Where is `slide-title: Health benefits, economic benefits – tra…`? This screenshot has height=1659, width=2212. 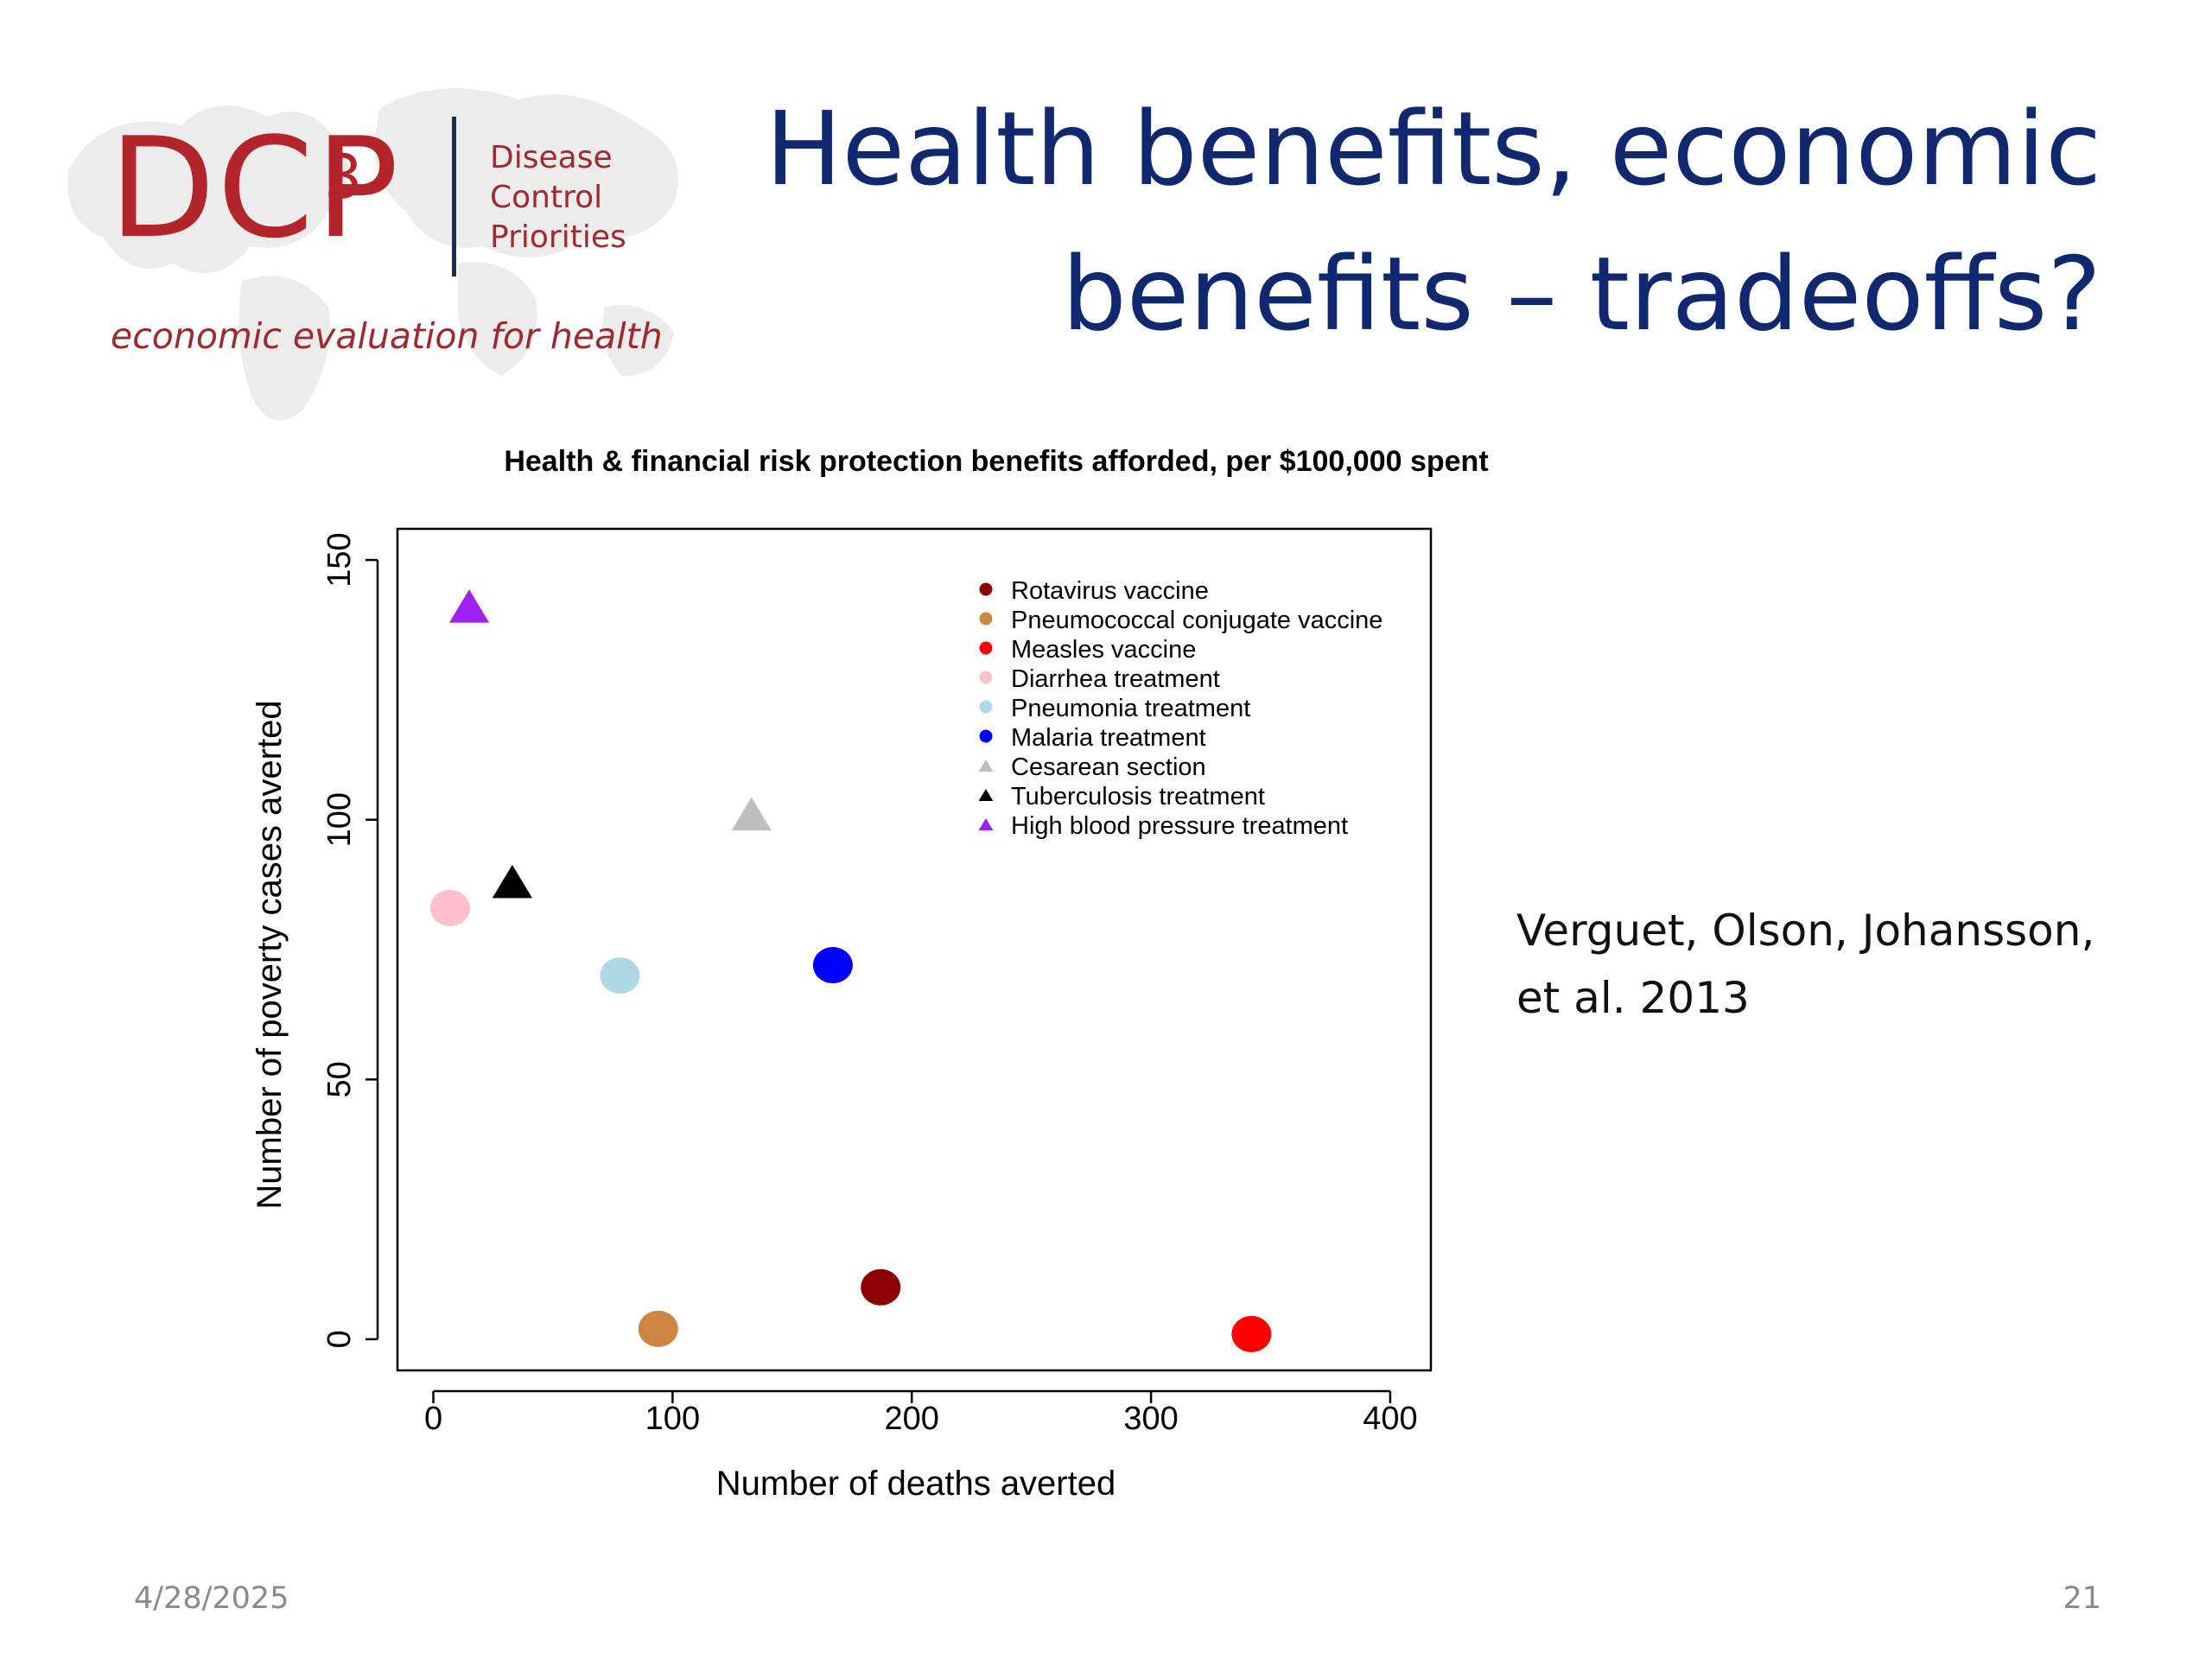 slide-title: Health benefits, economic benefits – tra… is located at coordinates (1366, 221).